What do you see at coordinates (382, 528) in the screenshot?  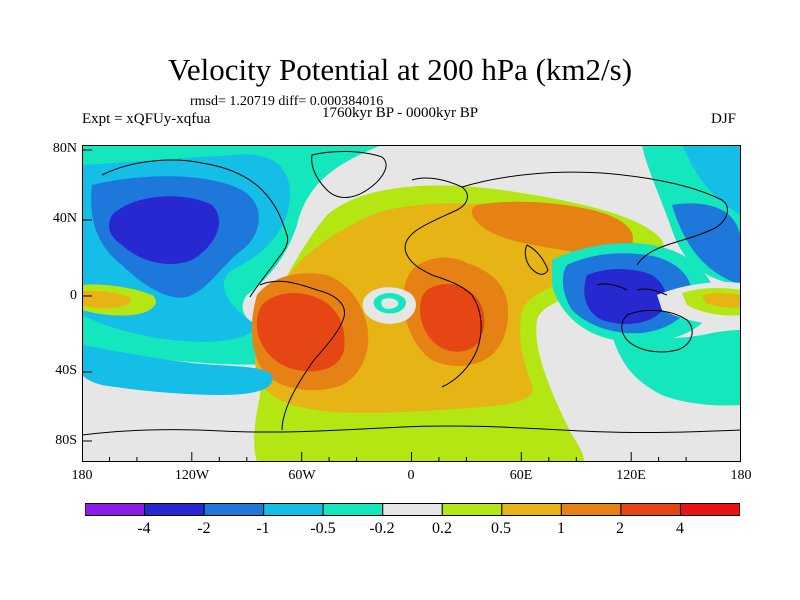 I see `colorbar-label-5: -0.2` at bounding box center [382, 528].